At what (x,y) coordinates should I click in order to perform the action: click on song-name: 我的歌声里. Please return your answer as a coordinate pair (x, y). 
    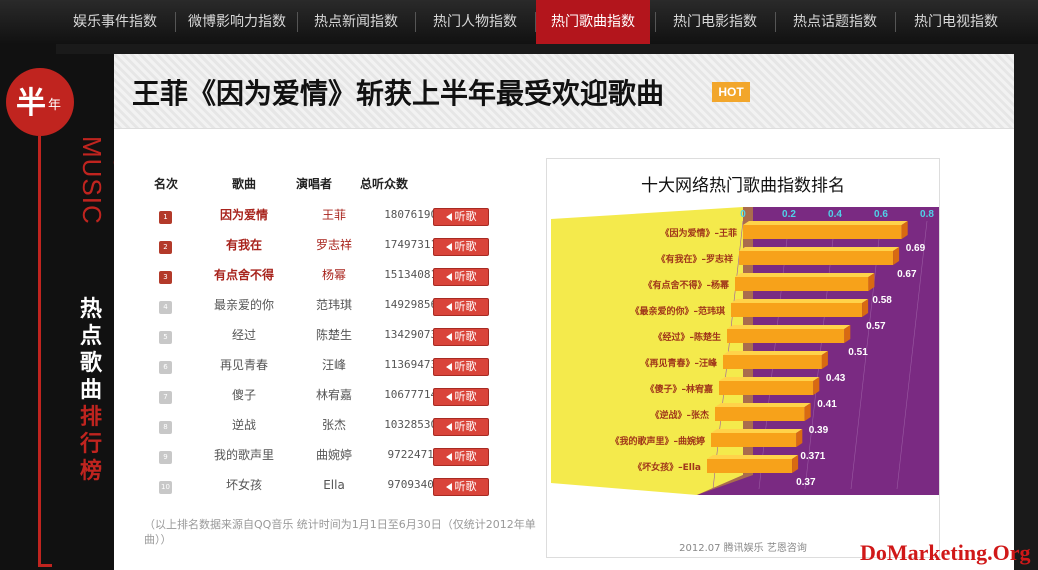
    Looking at the image, I should click on (243, 455).